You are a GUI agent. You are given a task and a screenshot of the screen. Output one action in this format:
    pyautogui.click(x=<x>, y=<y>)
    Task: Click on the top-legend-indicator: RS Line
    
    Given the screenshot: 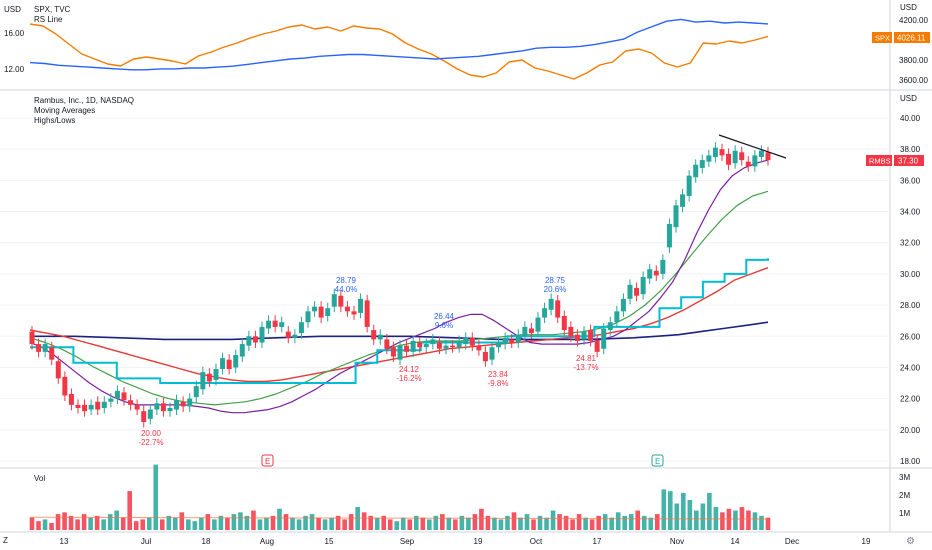 What is the action you would take?
    pyautogui.click(x=48, y=19)
    